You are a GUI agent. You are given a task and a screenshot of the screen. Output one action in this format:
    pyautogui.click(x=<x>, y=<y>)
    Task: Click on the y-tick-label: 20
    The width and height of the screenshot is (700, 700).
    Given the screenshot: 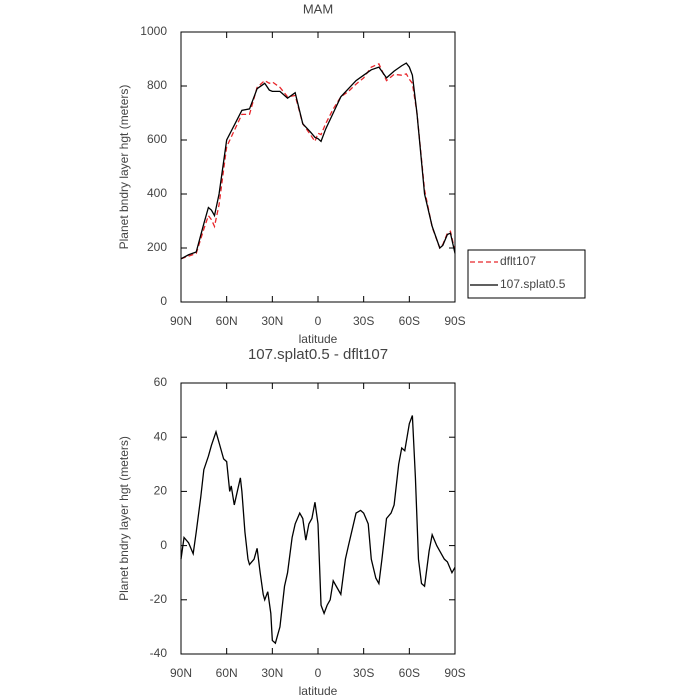 What is the action you would take?
    pyautogui.click(x=161, y=491)
    